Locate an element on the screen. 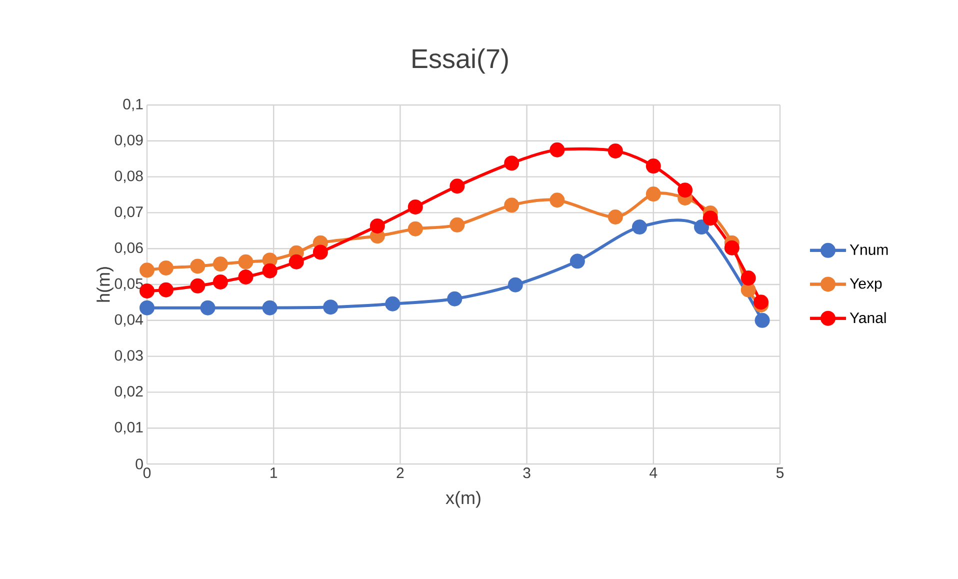  y-tick-label: 0,01 is located at coordinates (128, 428).